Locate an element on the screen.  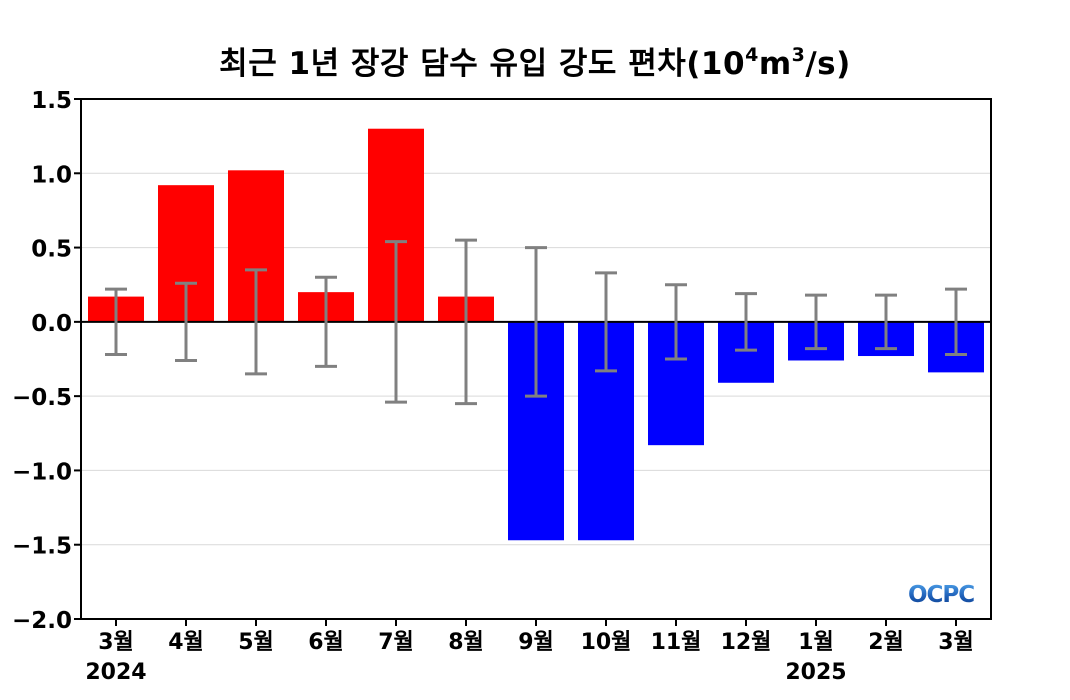
chart-title-unit: (104m3/s) is located at coordinates (768, 62).